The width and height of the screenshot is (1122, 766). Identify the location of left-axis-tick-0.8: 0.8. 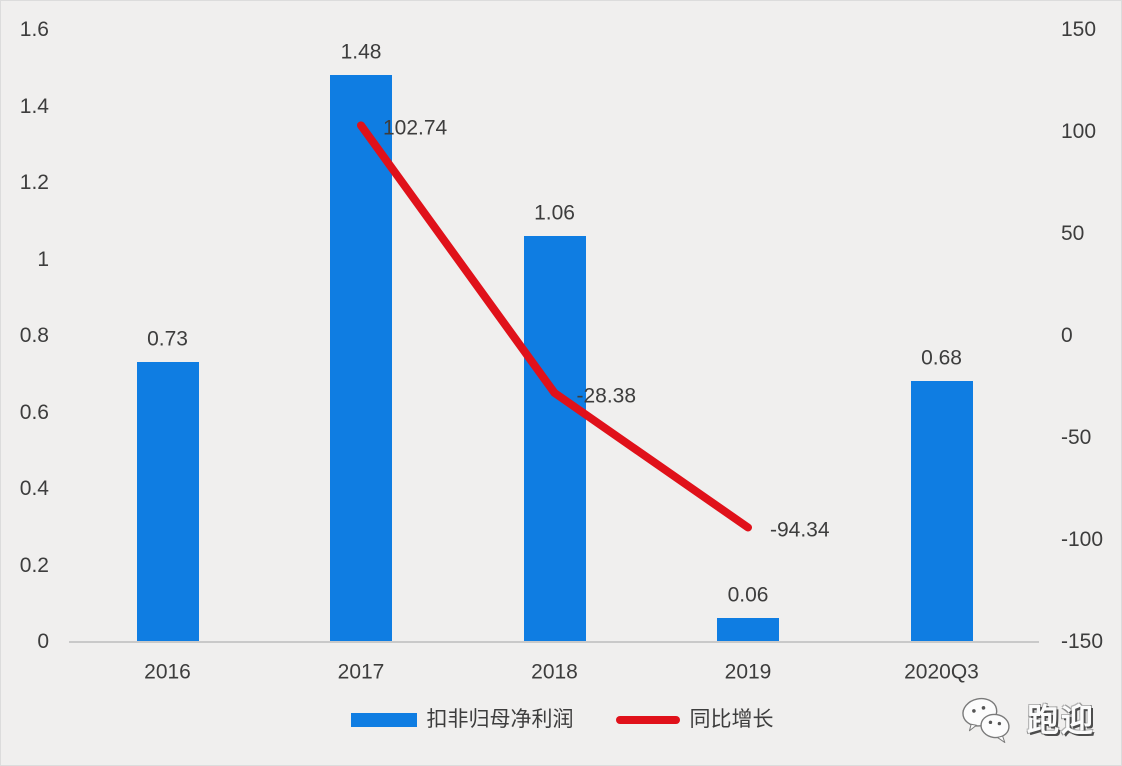
(34, 335).